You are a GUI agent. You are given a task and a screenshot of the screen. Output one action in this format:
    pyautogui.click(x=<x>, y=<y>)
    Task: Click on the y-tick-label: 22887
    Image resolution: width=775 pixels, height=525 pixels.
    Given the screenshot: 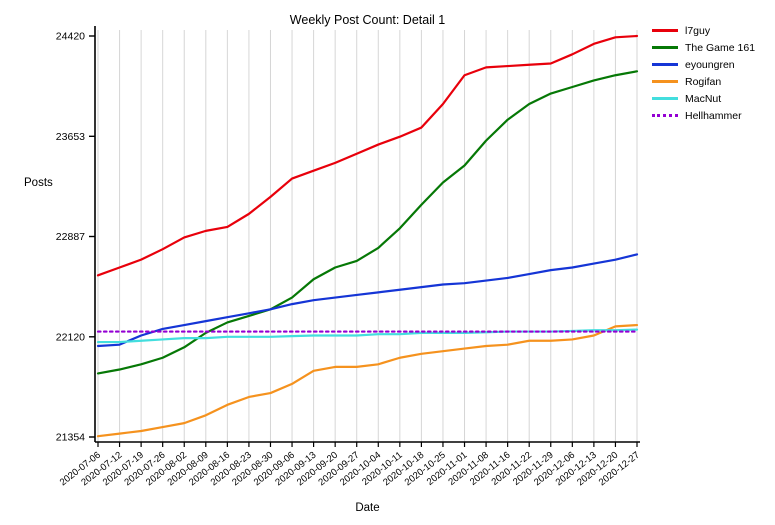 What is the action you would take?
    pyautogui.click(x=70, y=237)
    